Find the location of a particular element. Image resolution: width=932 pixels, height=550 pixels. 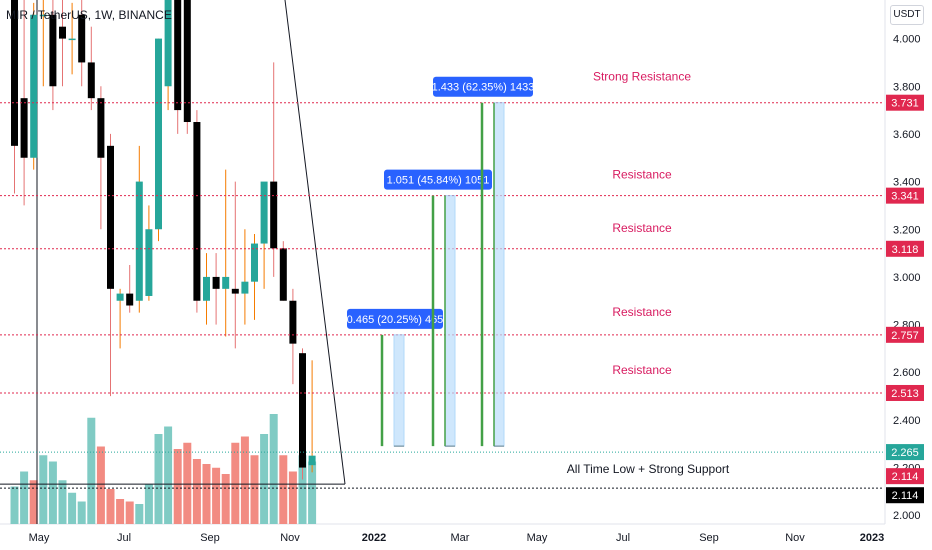

measurement-label: 0.465 (20.25%) 465 is located at coordinates (395, 320).